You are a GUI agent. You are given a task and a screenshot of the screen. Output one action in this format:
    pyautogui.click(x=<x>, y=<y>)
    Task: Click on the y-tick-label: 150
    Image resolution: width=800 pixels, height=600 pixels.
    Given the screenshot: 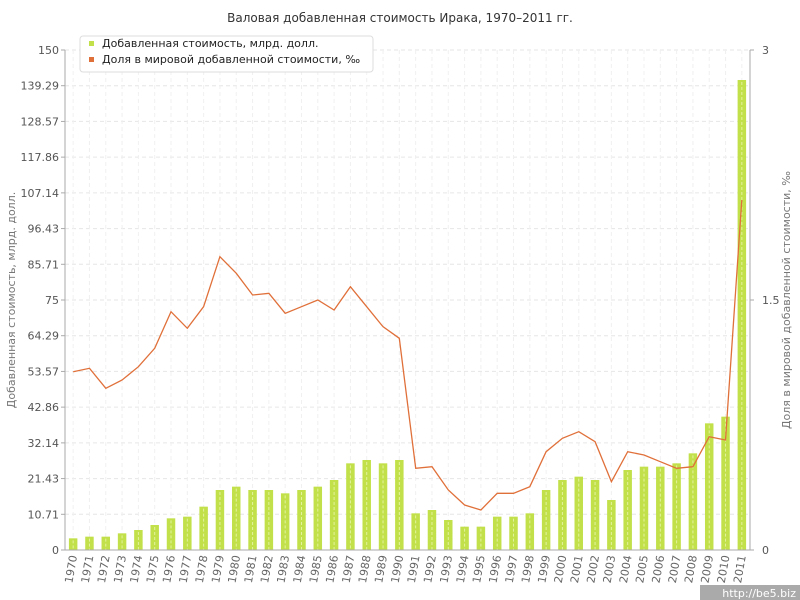 What is the action you would take?
    pyautogui.click(x=48, y=50)
    